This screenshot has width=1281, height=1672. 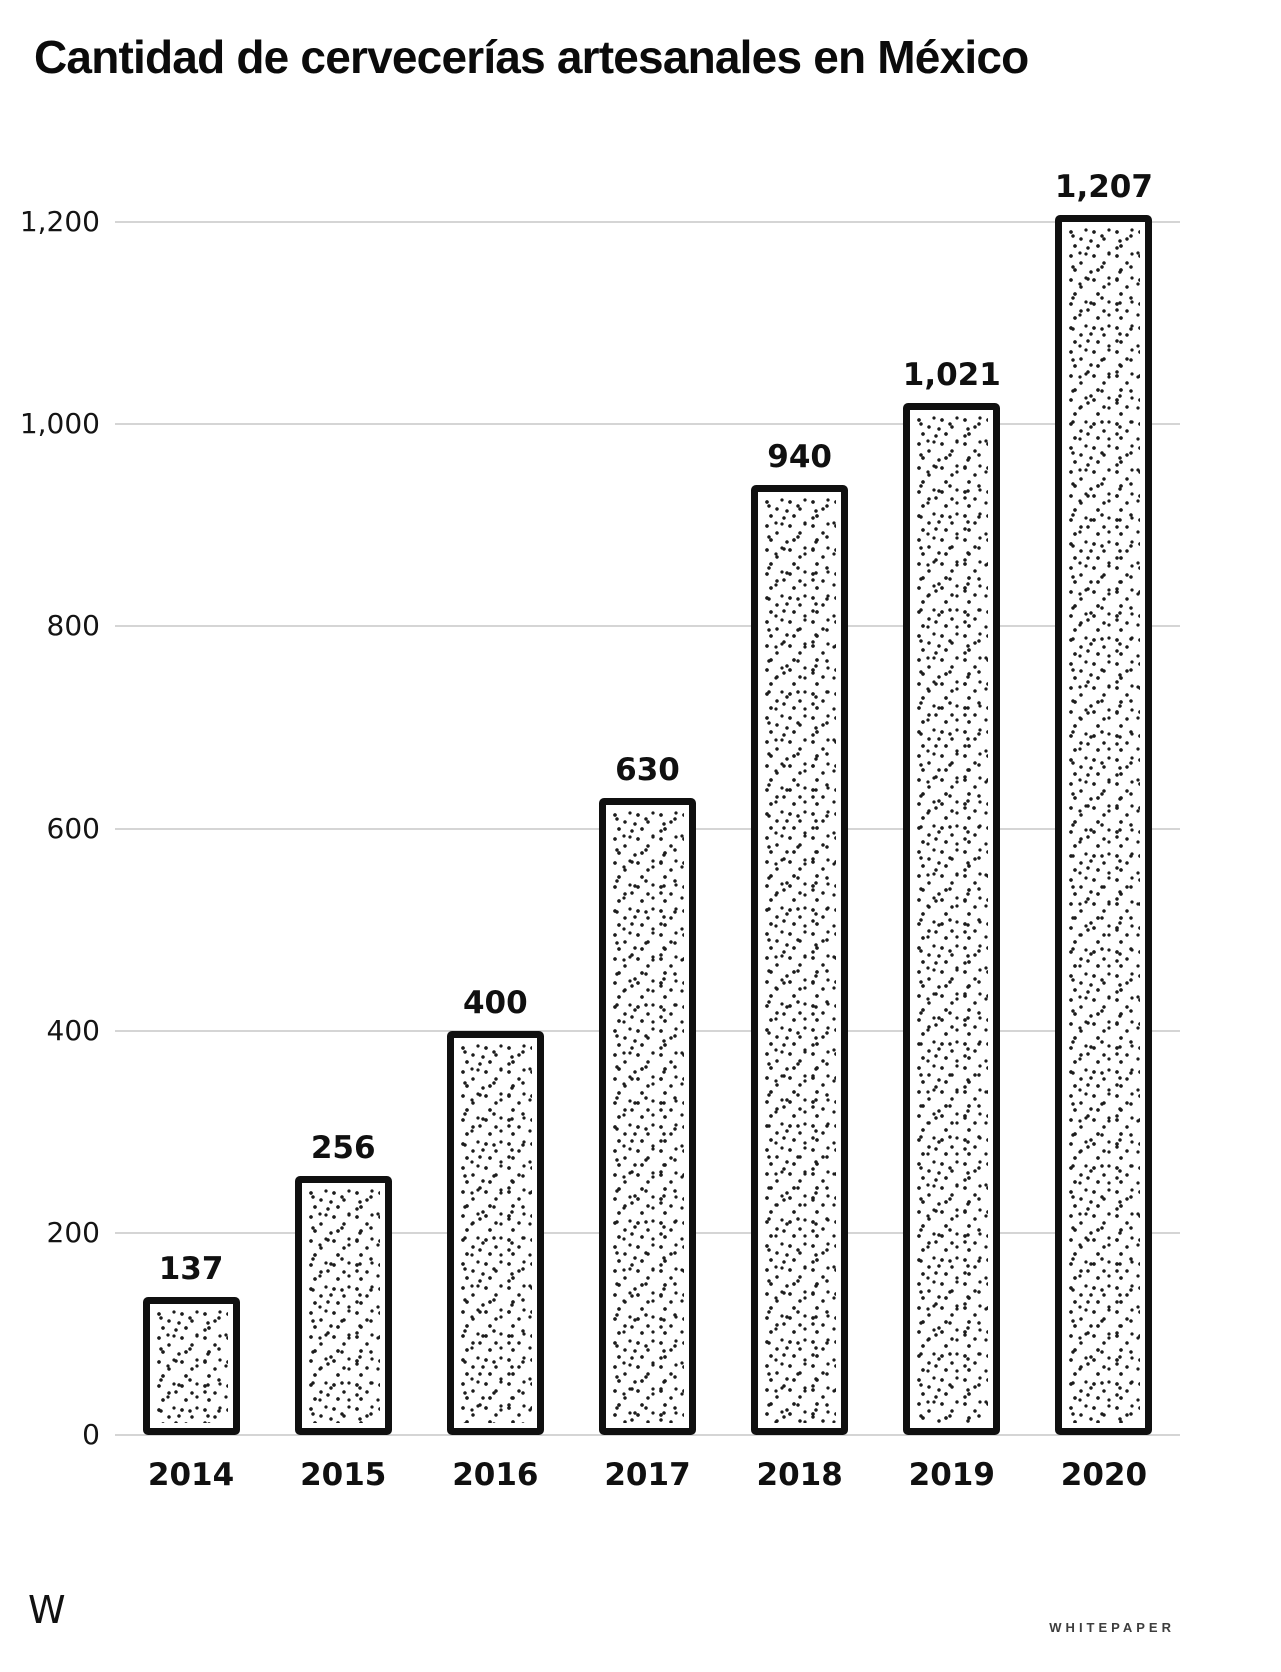 What do you see at coordinates (951, 1475) in the screenshot?
I see `x-axis-tick-label: 2019` at bounding box center [951, 1475].